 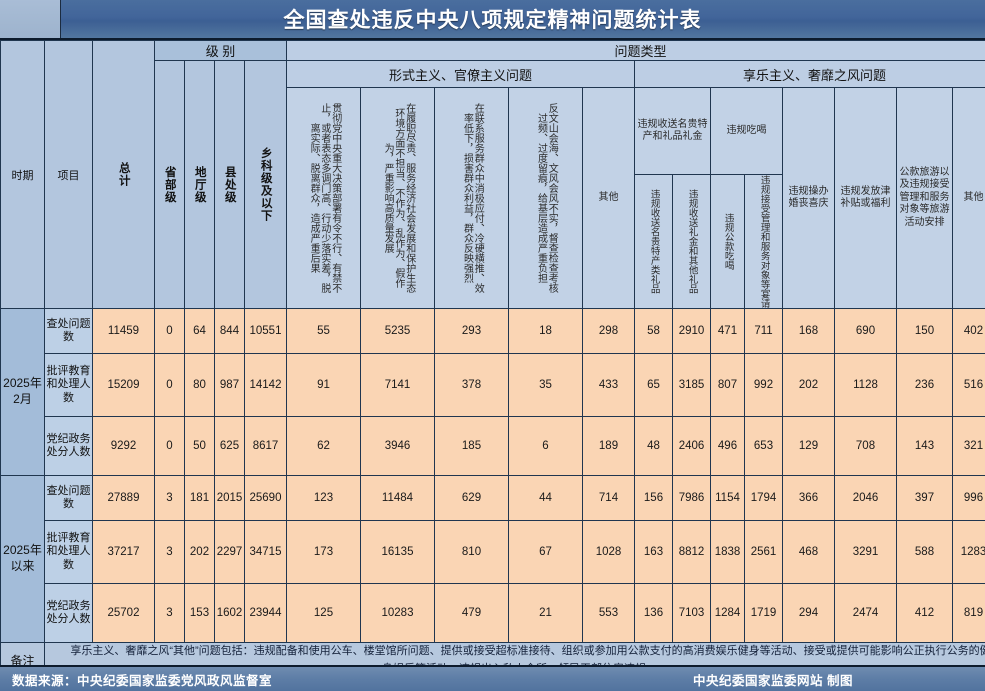 What do you see at coordinates (924, 613) in the screenshot?
I see `cell-hedonism-6: 412` at bounding box center [924, 613].